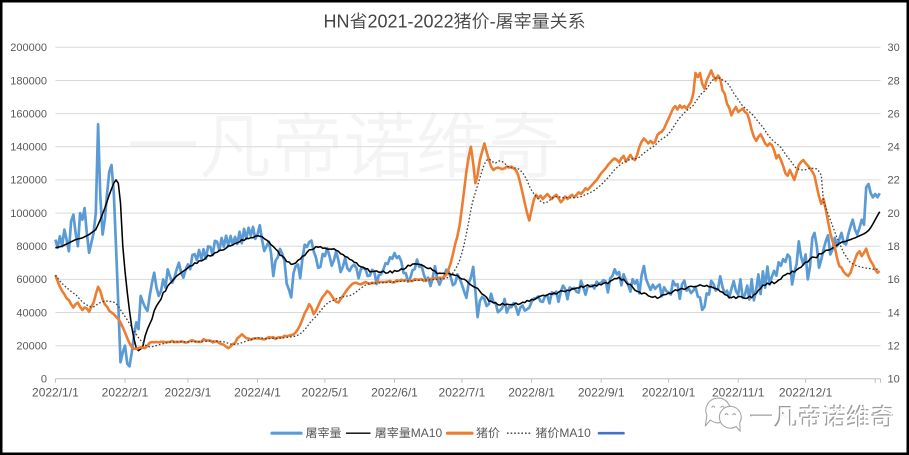 The image size is (909, 455). What do you see at coordinates (55, 393) in the screenshot?
I see `svg-text: 2022/1/1` at bounding box center [55, 393].